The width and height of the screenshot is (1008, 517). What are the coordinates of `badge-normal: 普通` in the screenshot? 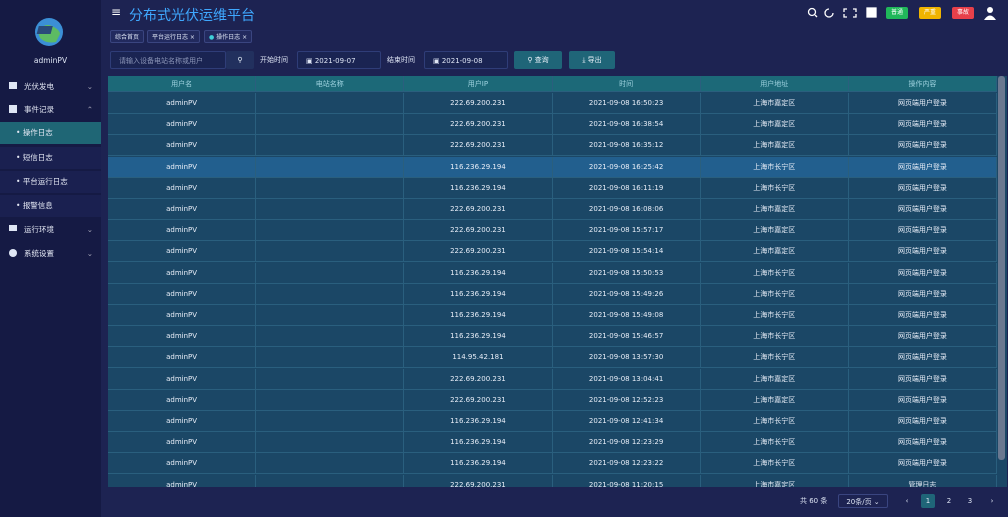 It's located at (897, 13).